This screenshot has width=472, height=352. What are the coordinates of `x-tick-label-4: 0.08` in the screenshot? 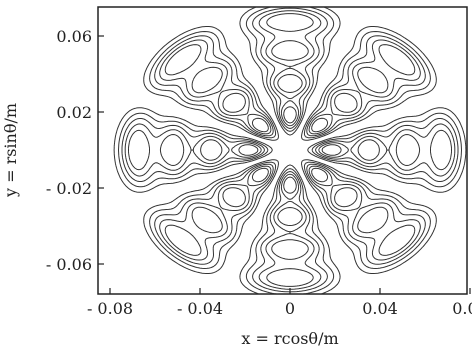 It's located at (462, 308).